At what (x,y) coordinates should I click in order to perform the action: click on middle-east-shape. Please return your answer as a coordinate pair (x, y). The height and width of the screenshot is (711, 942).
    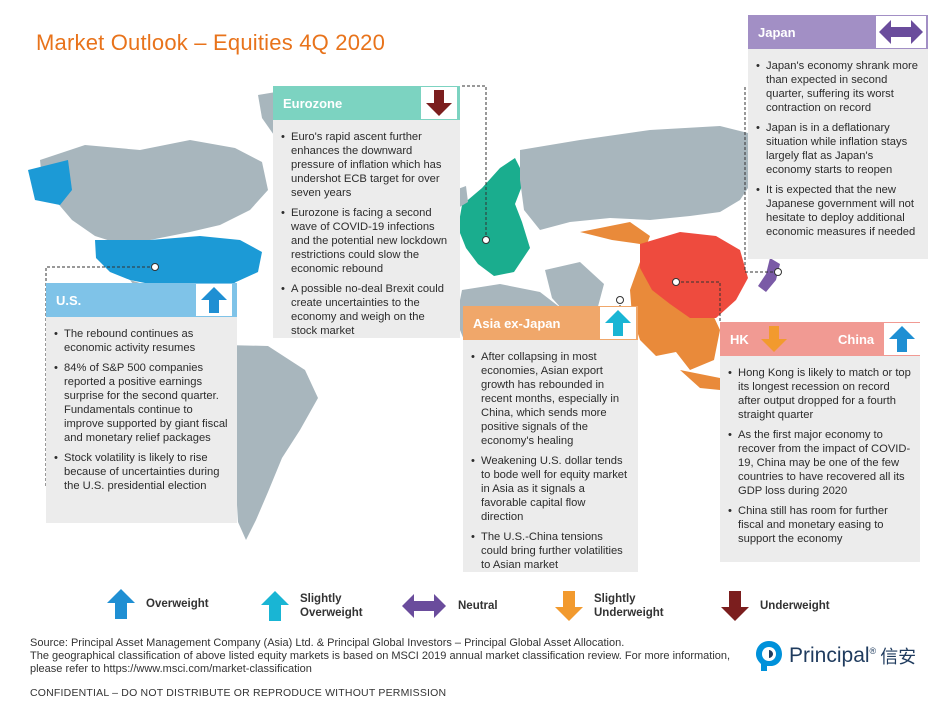
    Looking at the image, I should click on (574, 290).